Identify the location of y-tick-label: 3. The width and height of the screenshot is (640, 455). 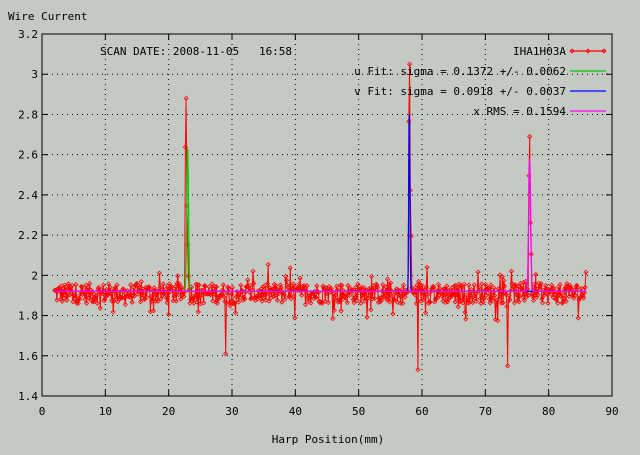
(34, 74).